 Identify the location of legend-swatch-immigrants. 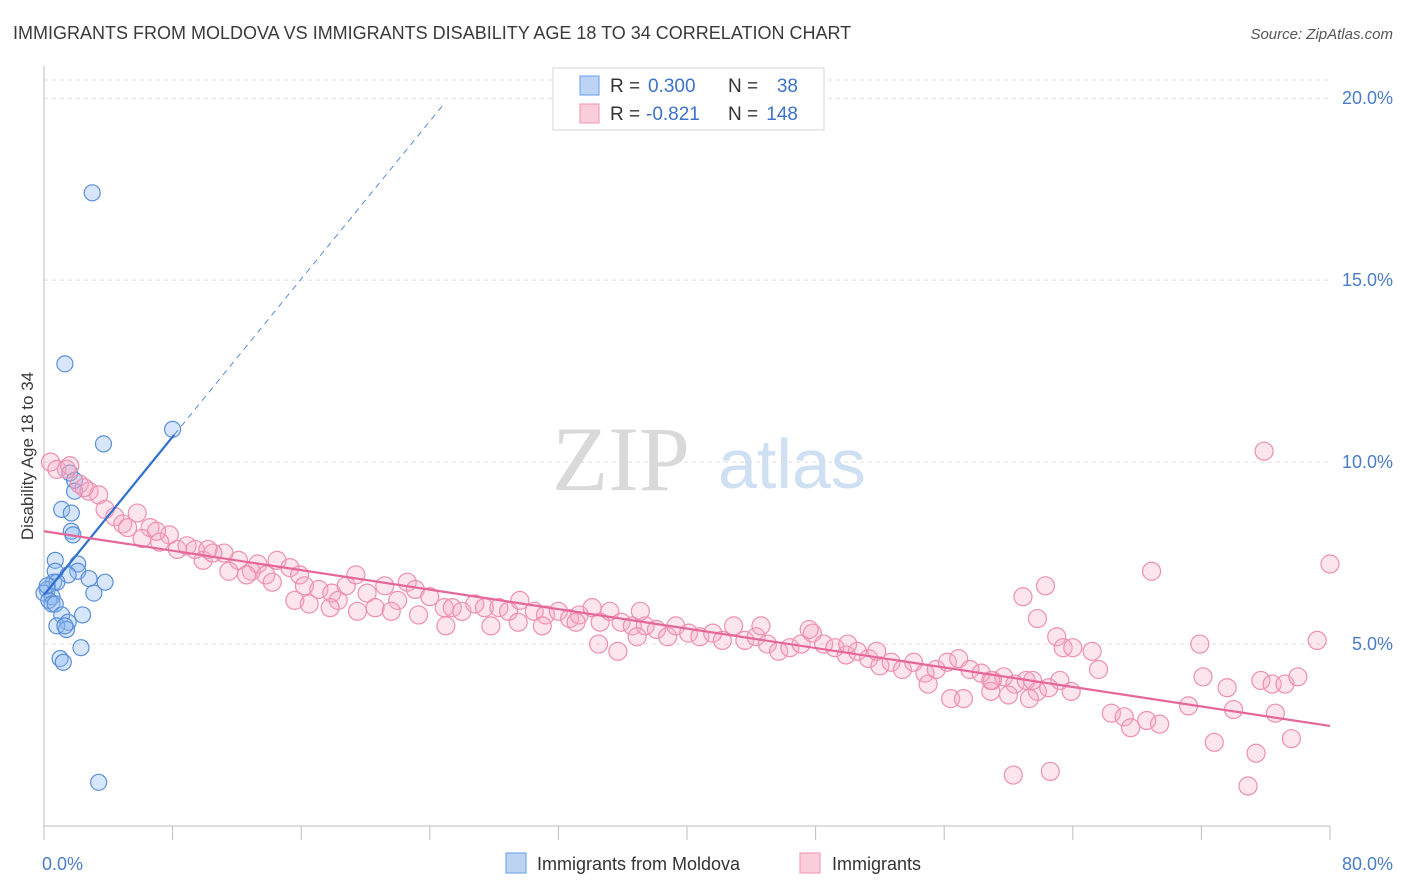
(589, 113).